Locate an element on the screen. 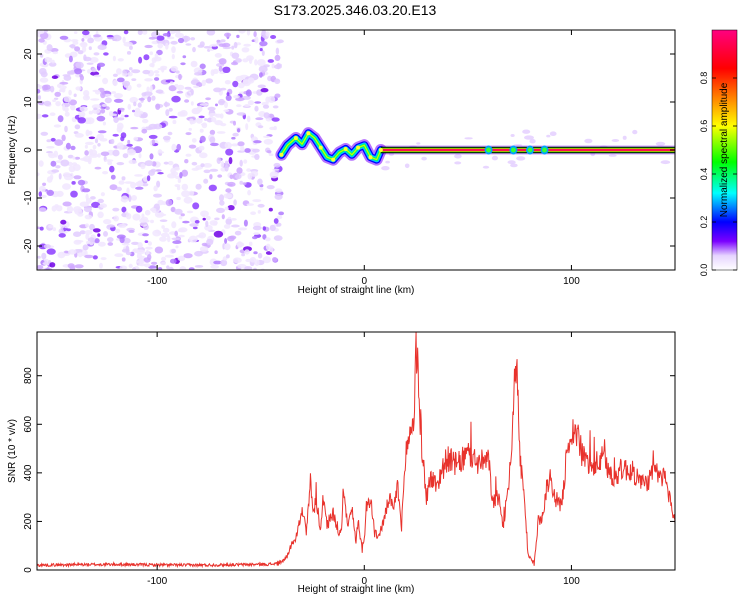 The image size is (750, 600). spectrogram-x-tick-label: -100 is located at coordinates (157, 281).